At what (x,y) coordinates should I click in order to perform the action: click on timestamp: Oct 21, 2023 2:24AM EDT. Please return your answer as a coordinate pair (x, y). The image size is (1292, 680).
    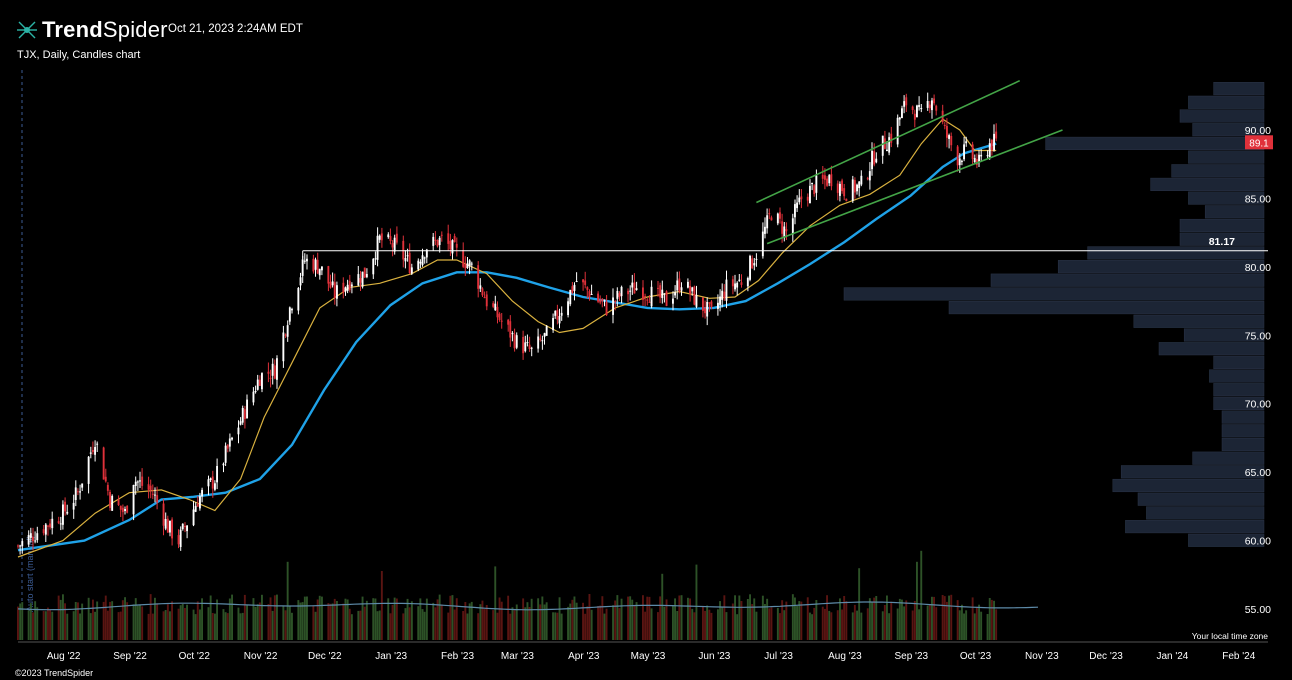
    Looking at the image, I should click on (235, 29).